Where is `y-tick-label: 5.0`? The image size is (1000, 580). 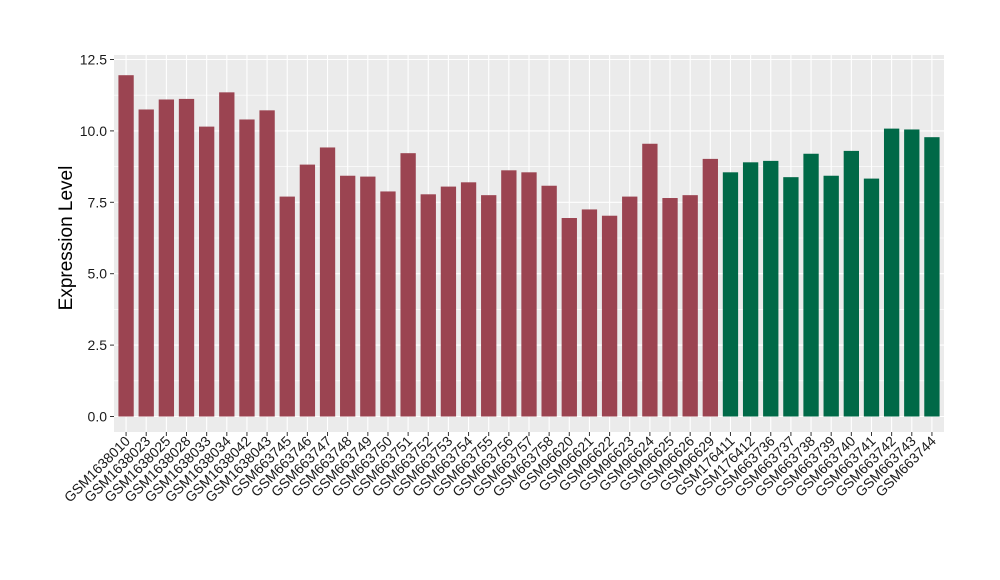 y-tick-label: 5.0 is located at coordinates (98, 274).